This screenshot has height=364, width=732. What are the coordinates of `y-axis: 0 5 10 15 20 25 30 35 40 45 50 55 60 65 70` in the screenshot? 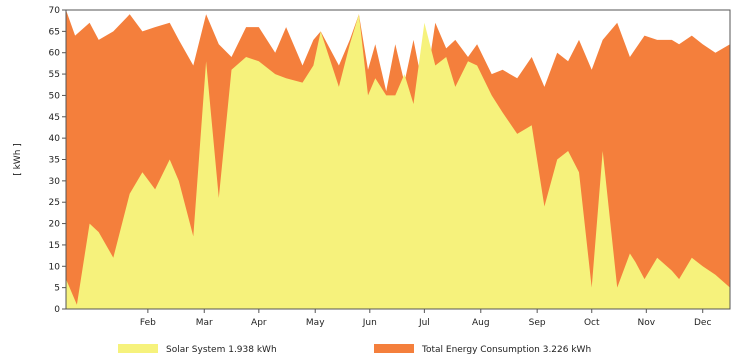 It's located at (57, 160).